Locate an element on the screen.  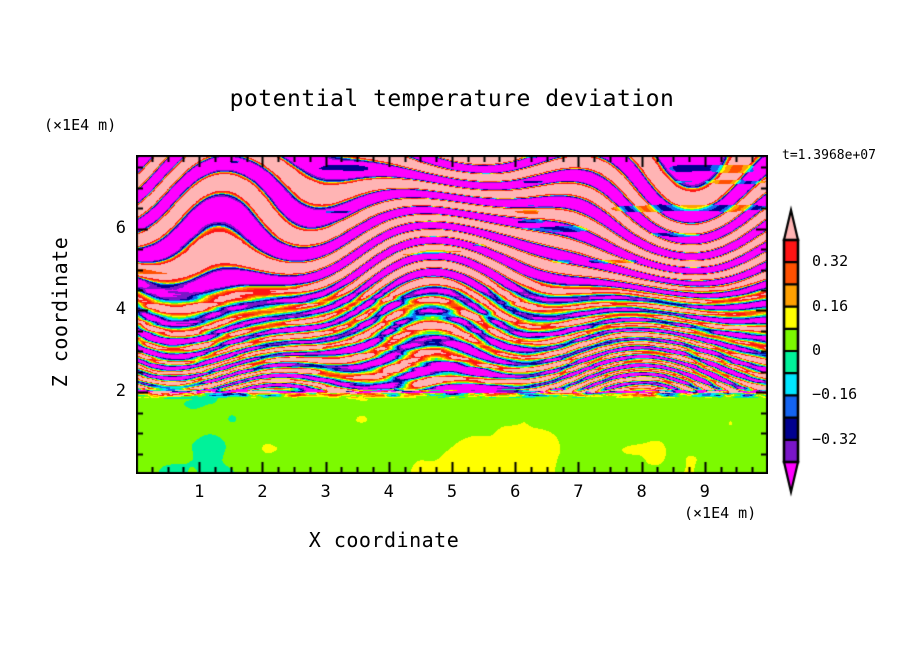
colorbar-tick-label: −0.32 is located at coordinates (835, 438).